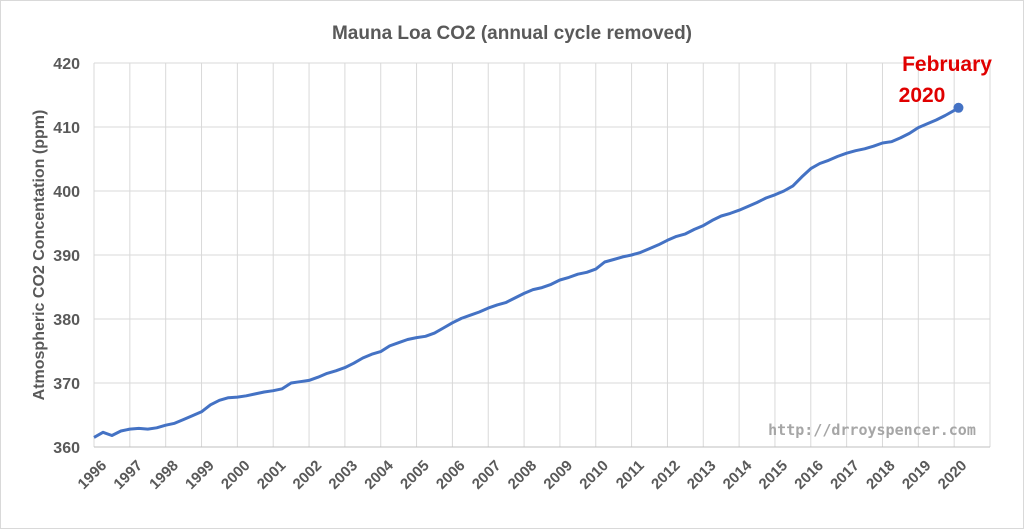  Describe the element at coordinates (922, 95) in the screenshot. I see `annotation-year: 2020` at that location.